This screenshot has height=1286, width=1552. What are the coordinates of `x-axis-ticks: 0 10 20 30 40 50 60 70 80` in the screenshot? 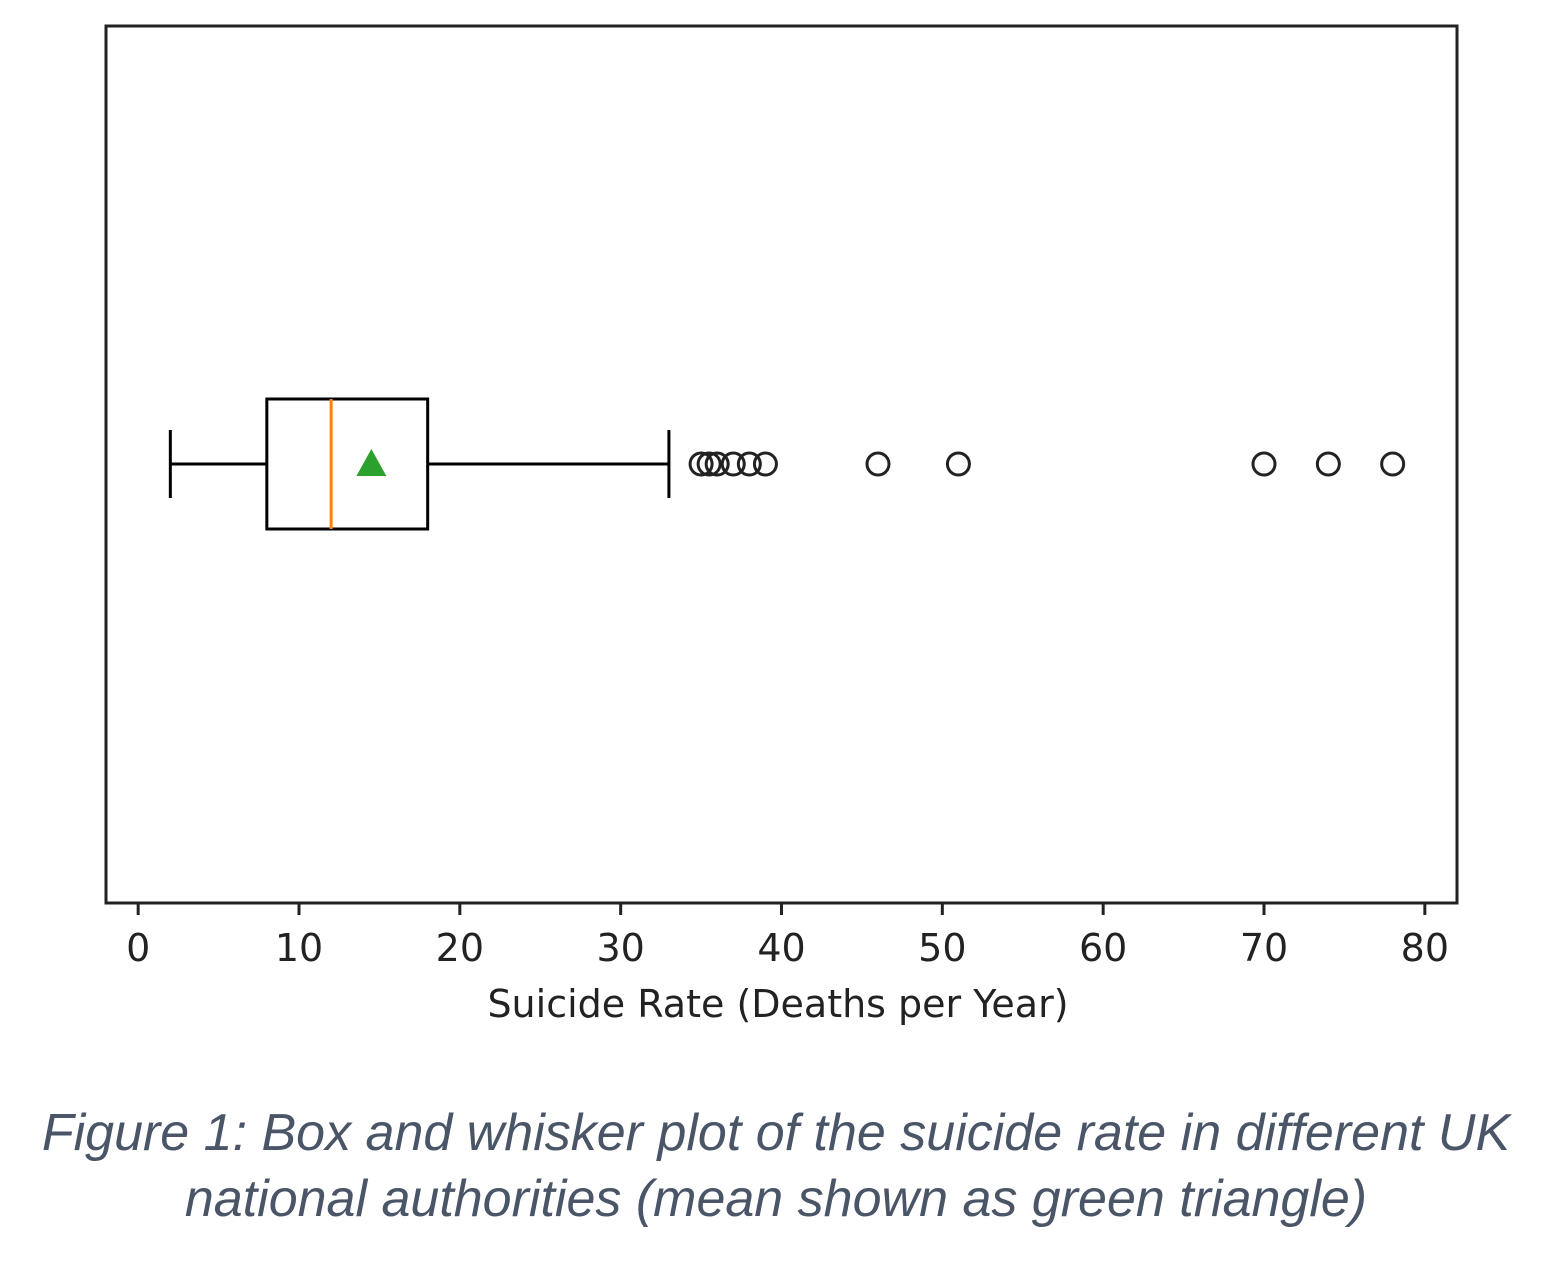 It's located at (787, 936).